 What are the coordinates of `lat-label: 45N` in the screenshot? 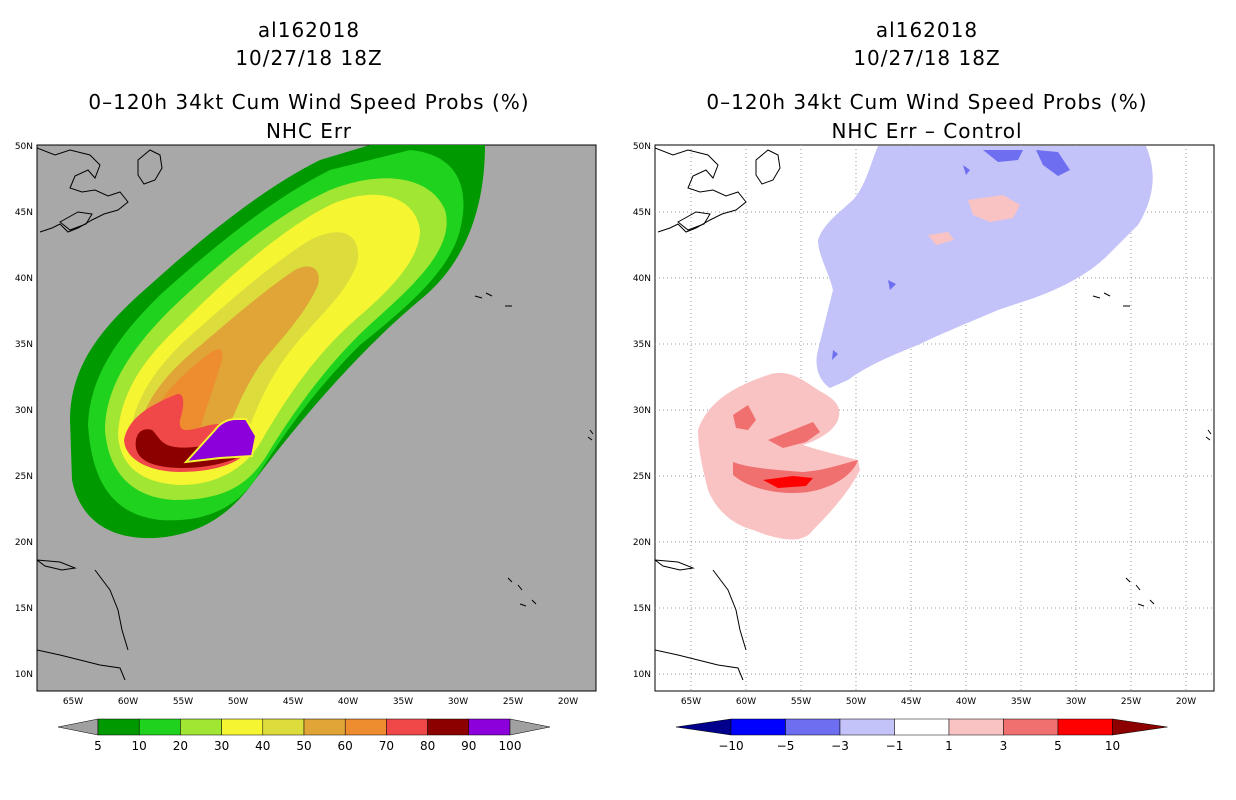 It's located at (24, 213).